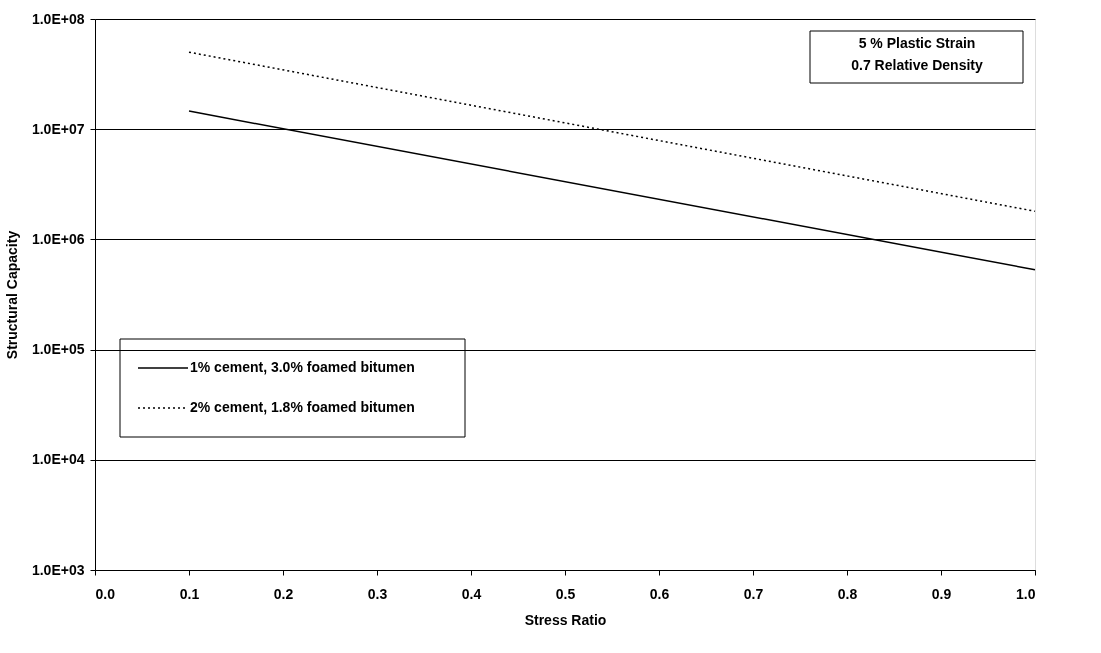 The width and height of the screenshot is (1101, 653). What do you see at coordinates (917, 54) in the screenshot?
I see `annotation: 5 % Plastic Strain 0.7 Relative Density` at bounding box center [917, 54].